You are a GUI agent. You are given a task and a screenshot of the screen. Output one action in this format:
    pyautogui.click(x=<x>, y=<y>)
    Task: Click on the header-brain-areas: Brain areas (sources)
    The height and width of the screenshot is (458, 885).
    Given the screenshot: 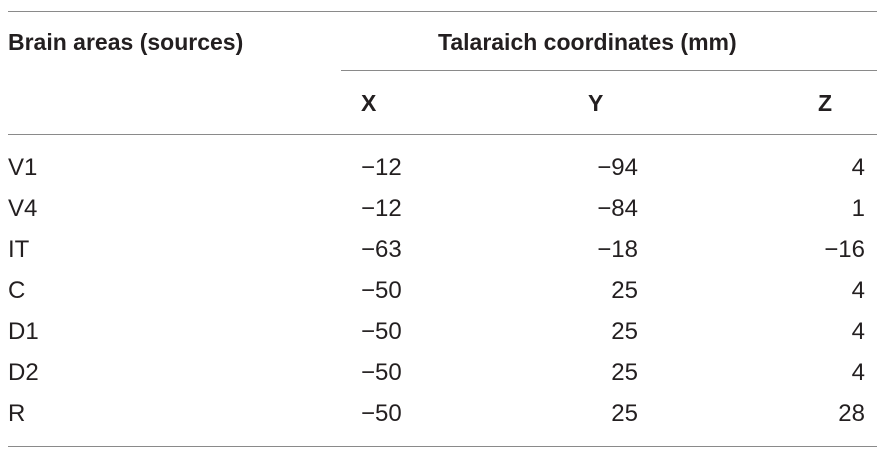 What is the action you would take?
    pyautogui.click(x=126, y=42)
    